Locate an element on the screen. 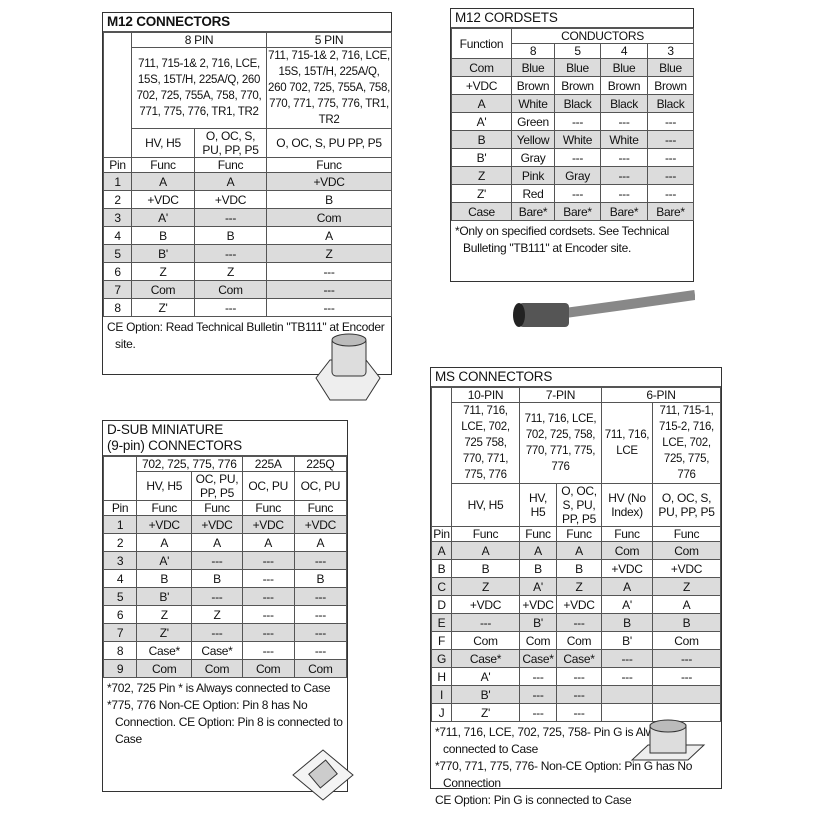  header-cell: 10-PIN is located at coordinates (485, 395).